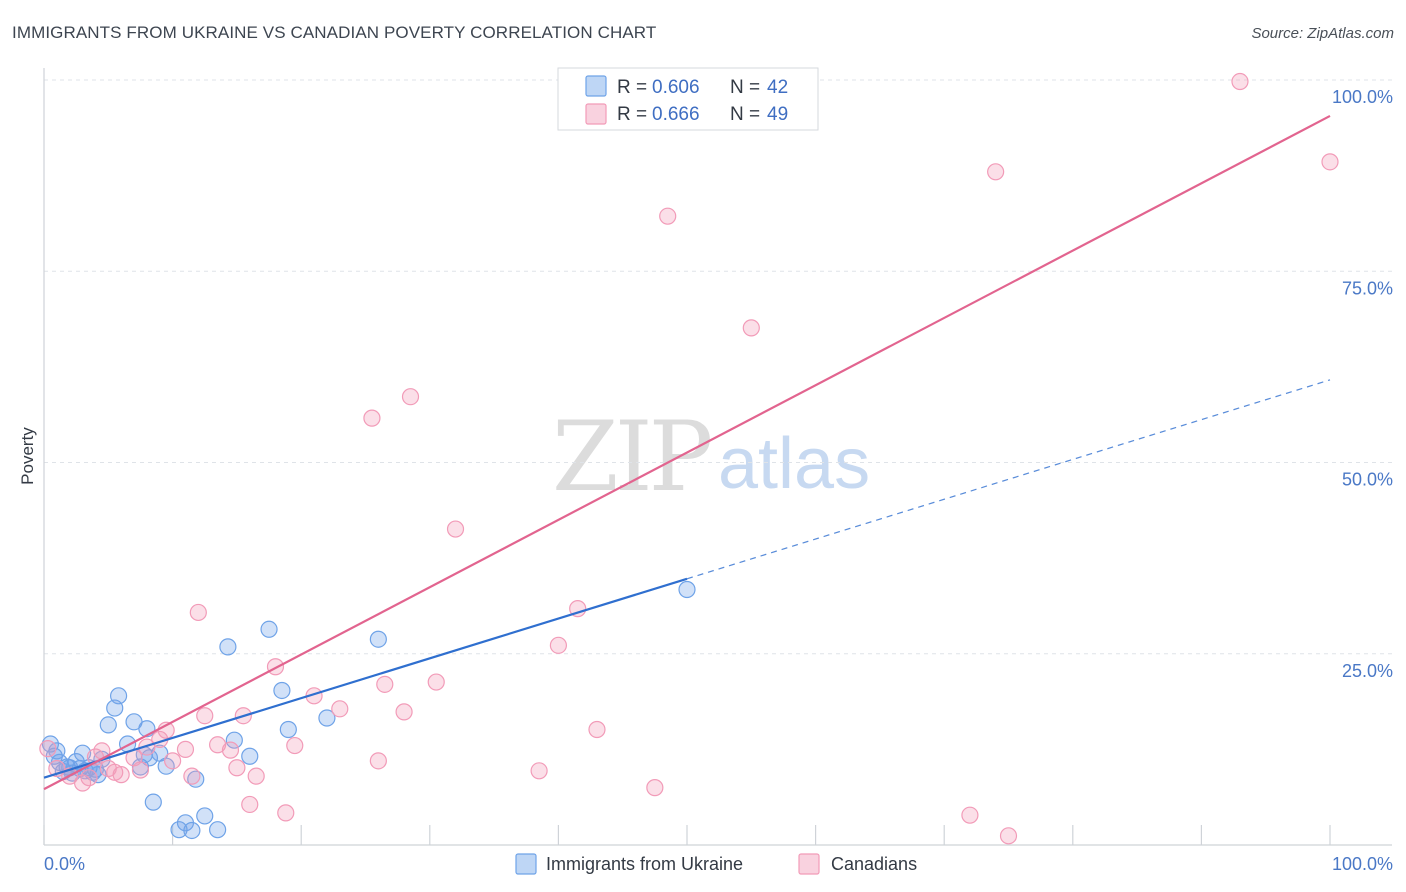  Describe the element at coordinates (1367, 480) in the screenshot. I see `y-tick-label: 50.0%` at that location.